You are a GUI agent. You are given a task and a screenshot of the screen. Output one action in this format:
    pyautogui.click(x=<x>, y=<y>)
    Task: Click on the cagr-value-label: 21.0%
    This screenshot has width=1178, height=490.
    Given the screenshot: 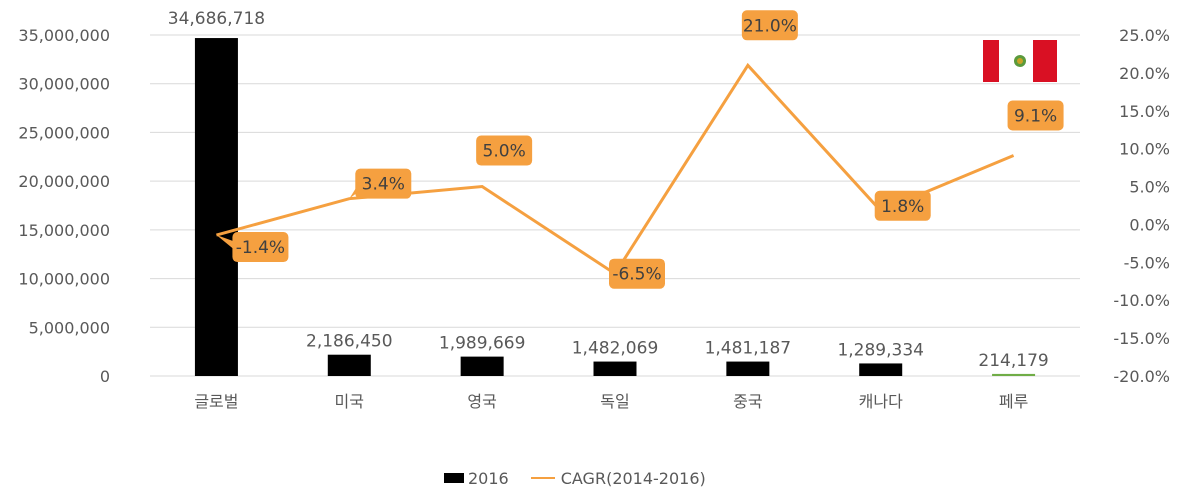 What is the action you would take?
    pyautogui.click(x=770, y=26)
    